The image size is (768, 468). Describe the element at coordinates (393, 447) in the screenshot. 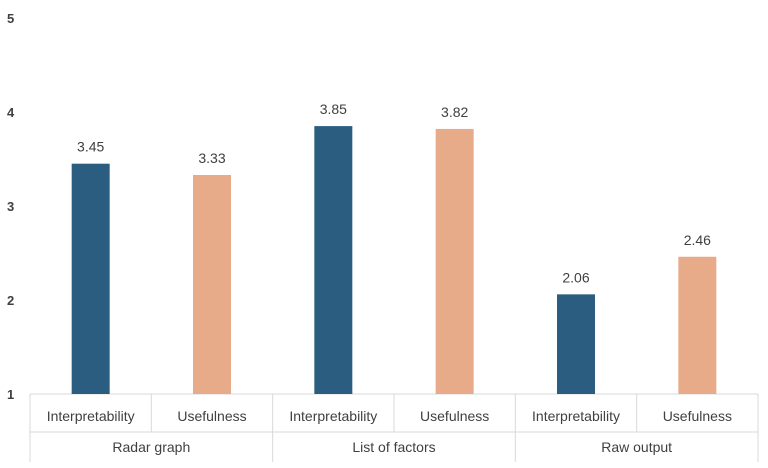

I see `group-label: List of factors` at that location.